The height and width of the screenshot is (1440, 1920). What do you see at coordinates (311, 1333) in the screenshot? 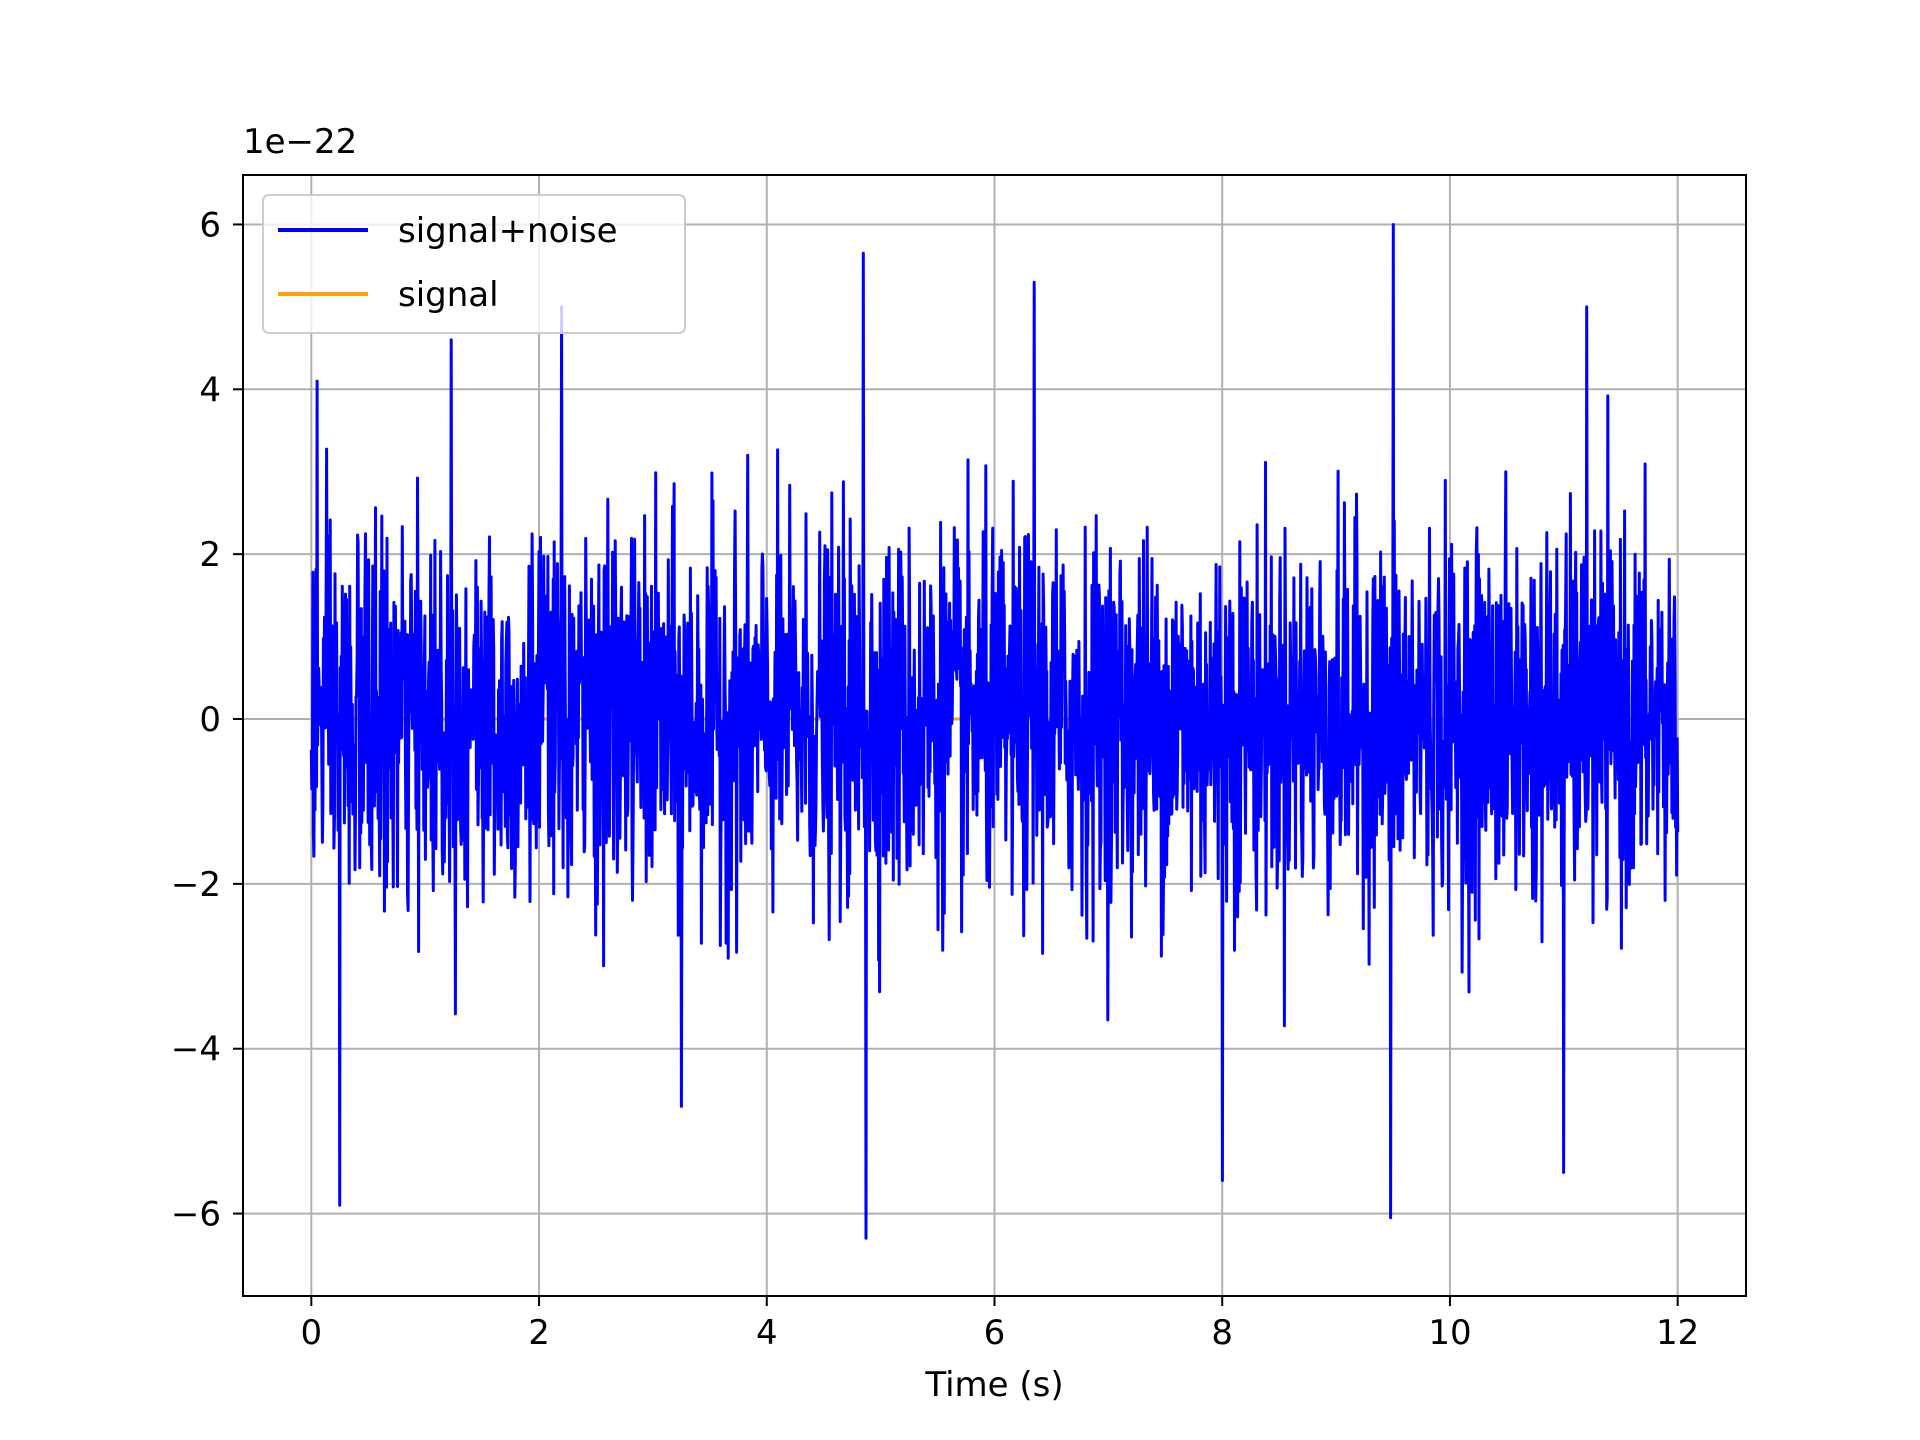
I see `x-tick-label: 0` at bounding box center [311, 1333].